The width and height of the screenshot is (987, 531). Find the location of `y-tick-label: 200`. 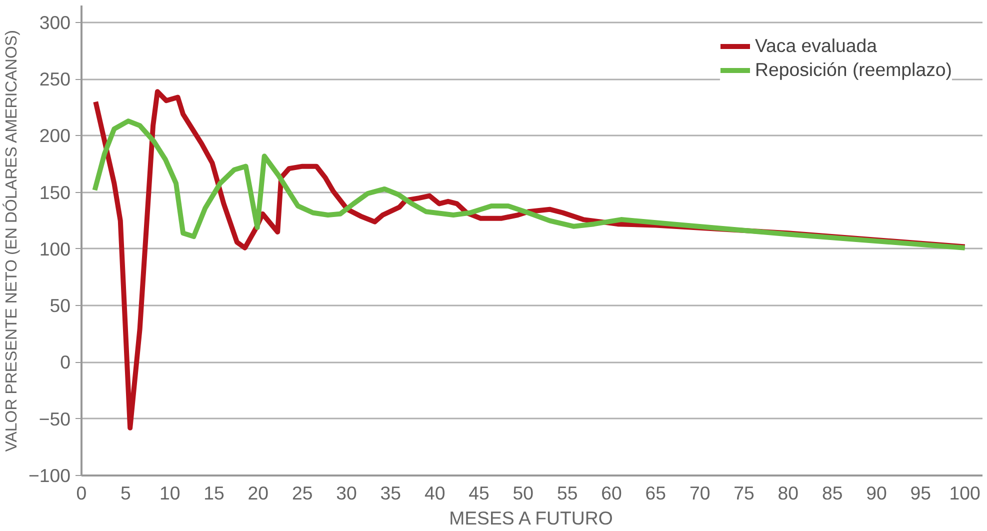

y-tick-label: 200 is located at coordinates (55, 135).